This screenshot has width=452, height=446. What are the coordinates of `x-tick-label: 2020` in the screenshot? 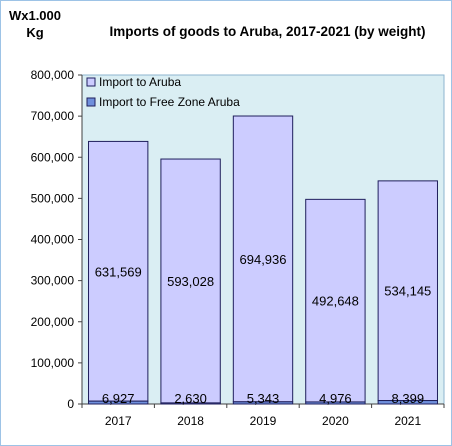 It's located at (335, 421).